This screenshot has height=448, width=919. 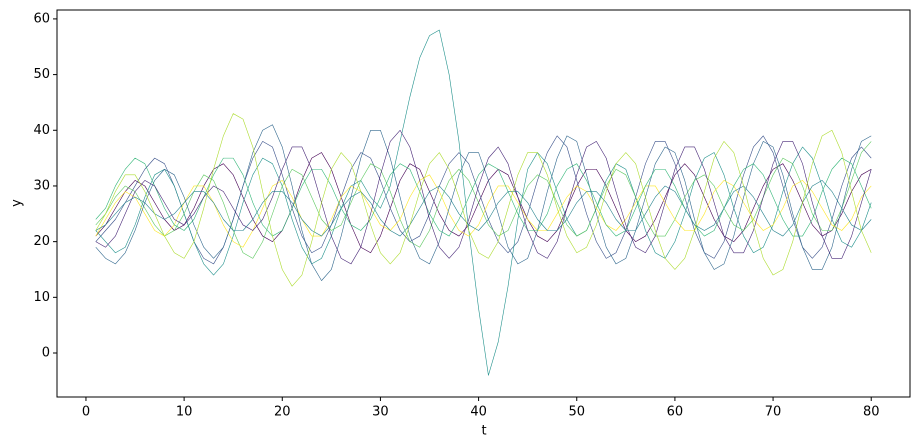 What do you see at coordinates (41, 297) in the screenshot?
I see `y-tick-label: 10` at bounding box center [41, 297].